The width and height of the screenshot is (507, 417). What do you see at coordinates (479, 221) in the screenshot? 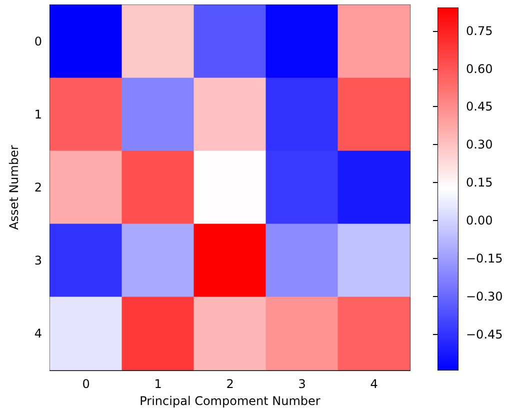
I see `color-bar-label: 0.00` at bounding box center [479, 221].